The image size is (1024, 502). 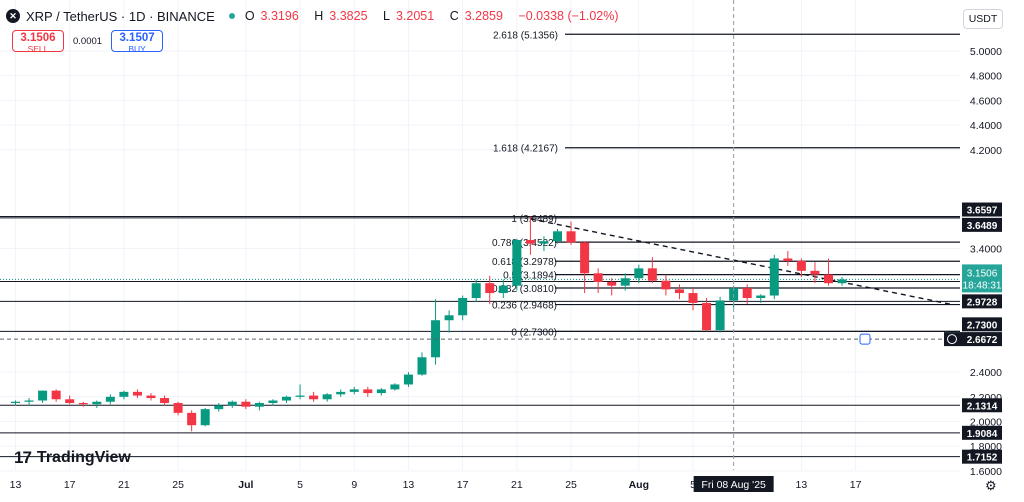 I want to click on market-status-dot, so click(x=231, y=16).